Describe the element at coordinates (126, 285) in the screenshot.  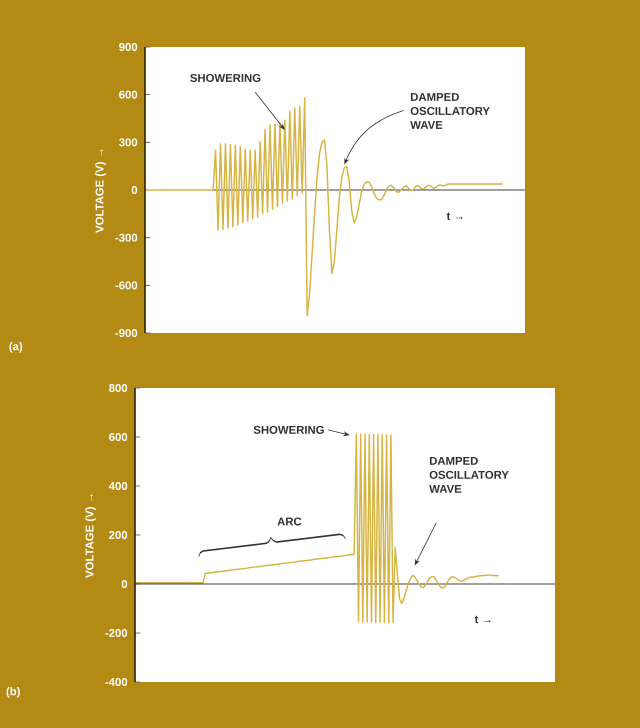
I see `y-tick-label: -600` at that location.